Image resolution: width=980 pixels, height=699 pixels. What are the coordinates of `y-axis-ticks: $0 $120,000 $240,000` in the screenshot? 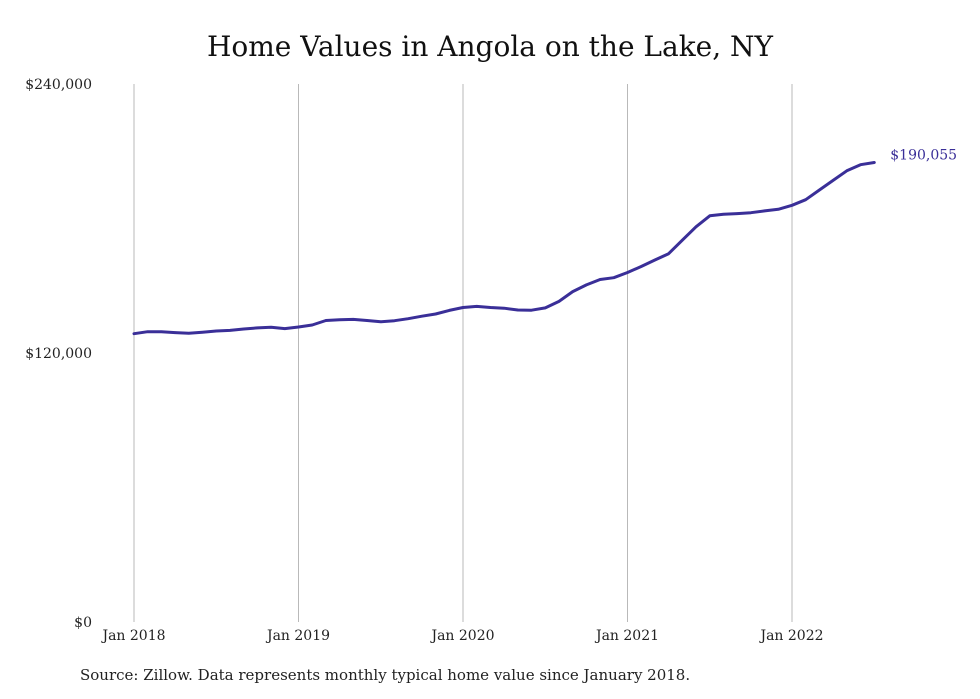 It's located at (58, 354).